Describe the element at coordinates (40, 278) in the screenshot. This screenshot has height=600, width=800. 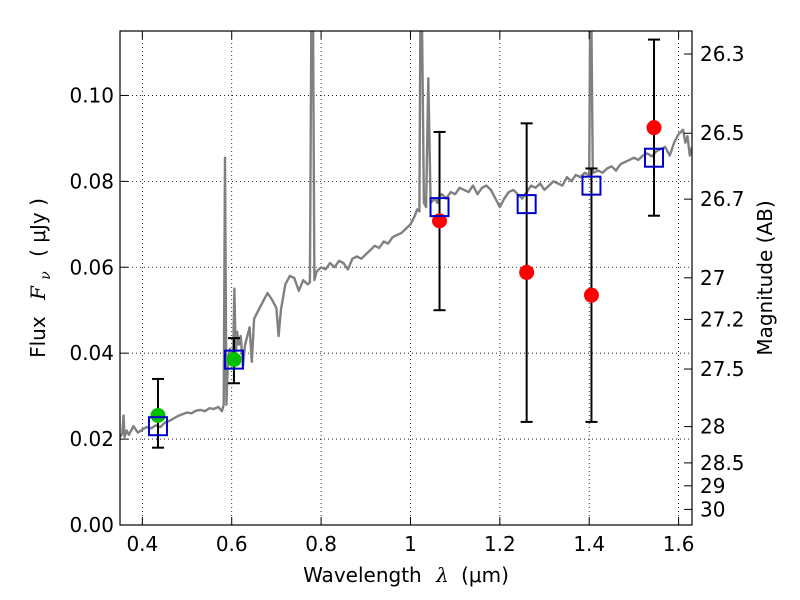
I see `y-axis-label: Flux F ν ( μJy )` at that location.